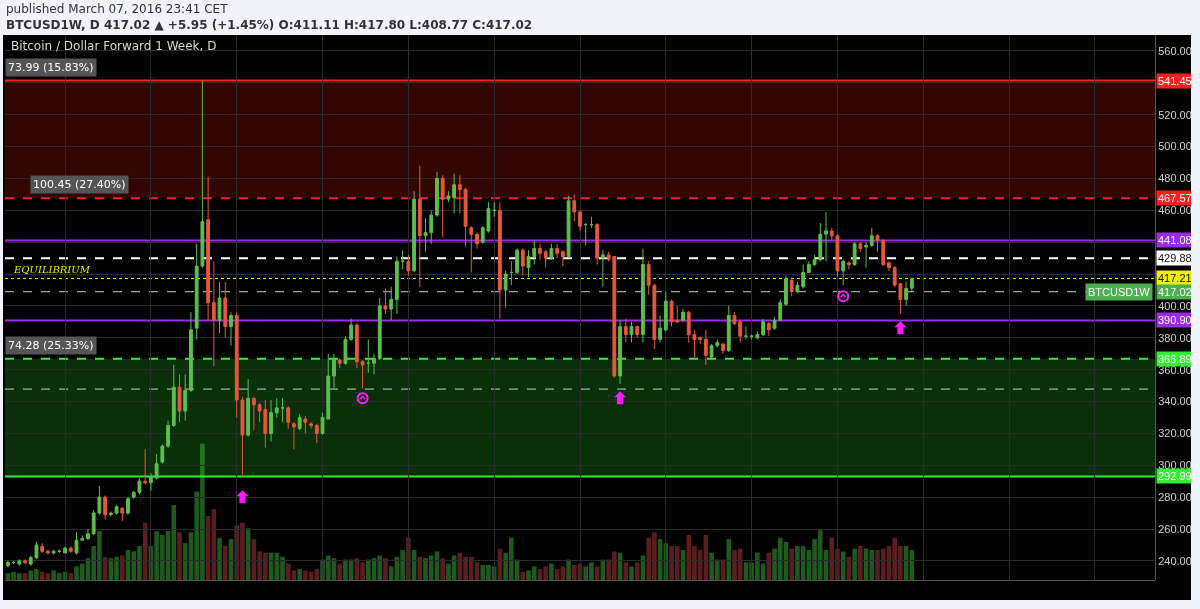 The height and width of the screenshot is (609, 1200). What do you see at coordinates (1175, 560) in the screenshot?
I see `y-tick-label: 240.00` at bounding box center [1175, 560].